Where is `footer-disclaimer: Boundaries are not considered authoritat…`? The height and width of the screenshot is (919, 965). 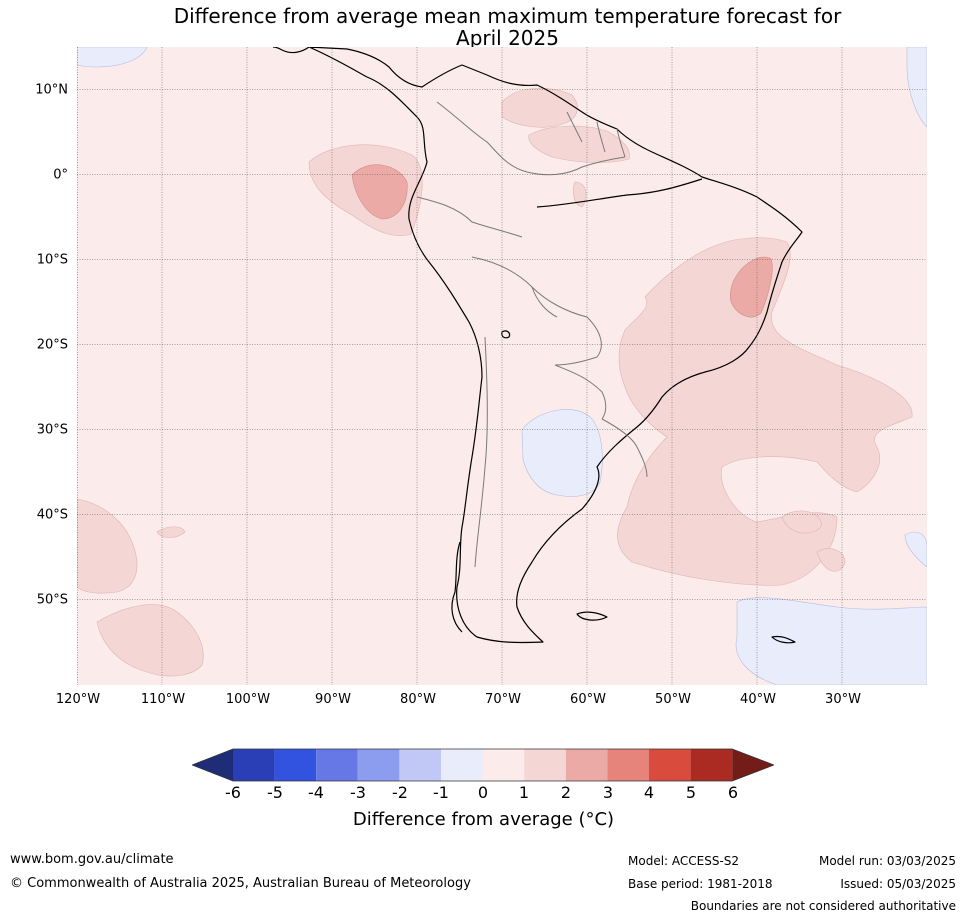 footer-disclaimer: Boundaries are not considered authoritat… is located at coordinates (823, 906).